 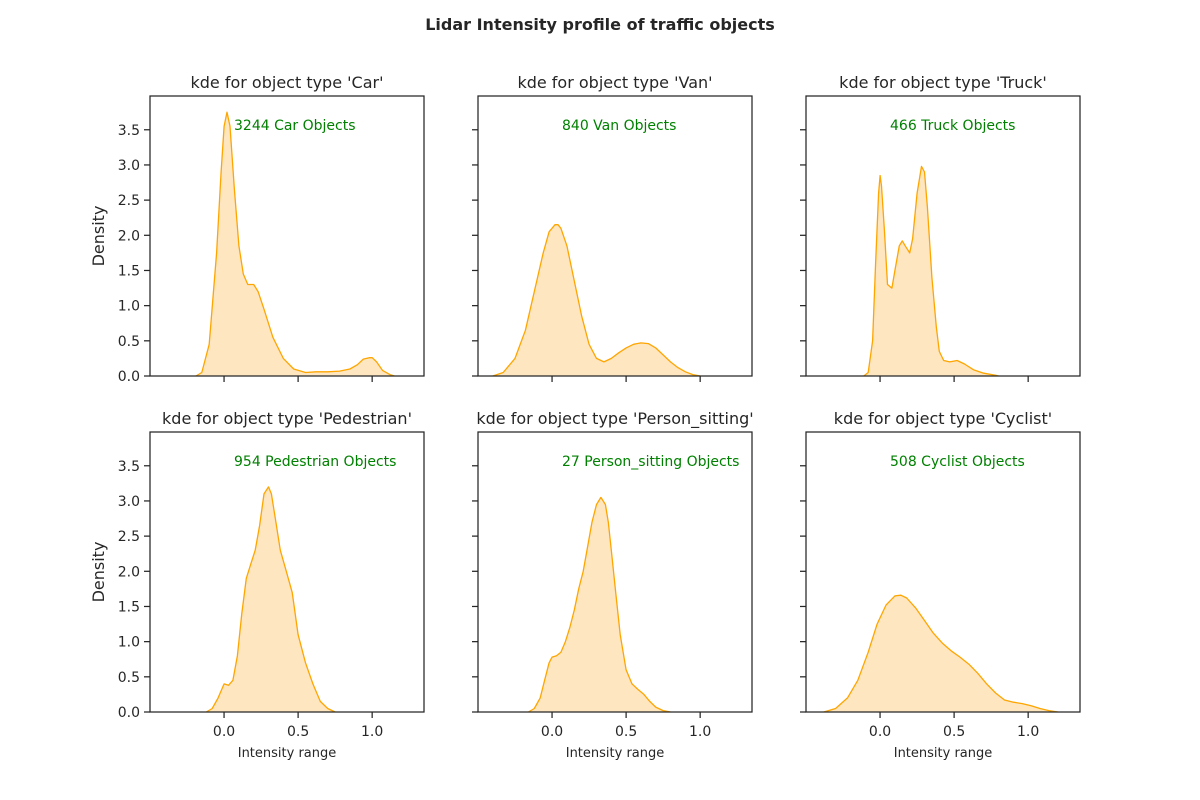 I want to click on object-count-annotation: 3244 Car Objects, so click(x=295, y=126).